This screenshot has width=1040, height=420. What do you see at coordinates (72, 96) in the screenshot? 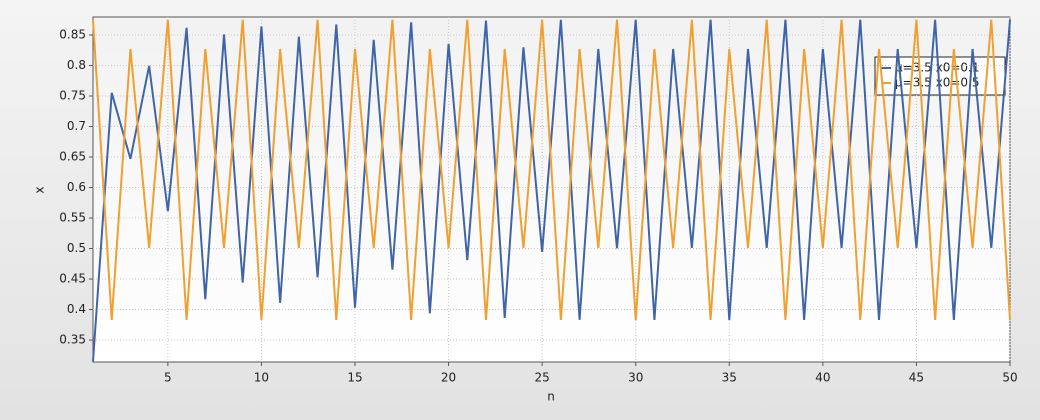
I see `y-tick-label: 0.75` at bounding box center [72, 96].